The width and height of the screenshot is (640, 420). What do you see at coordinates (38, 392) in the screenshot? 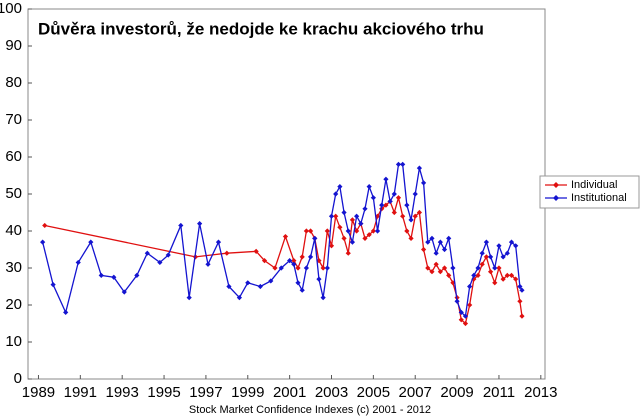
I see `x-tick-label: 1989` at bounding box center [38, 392].